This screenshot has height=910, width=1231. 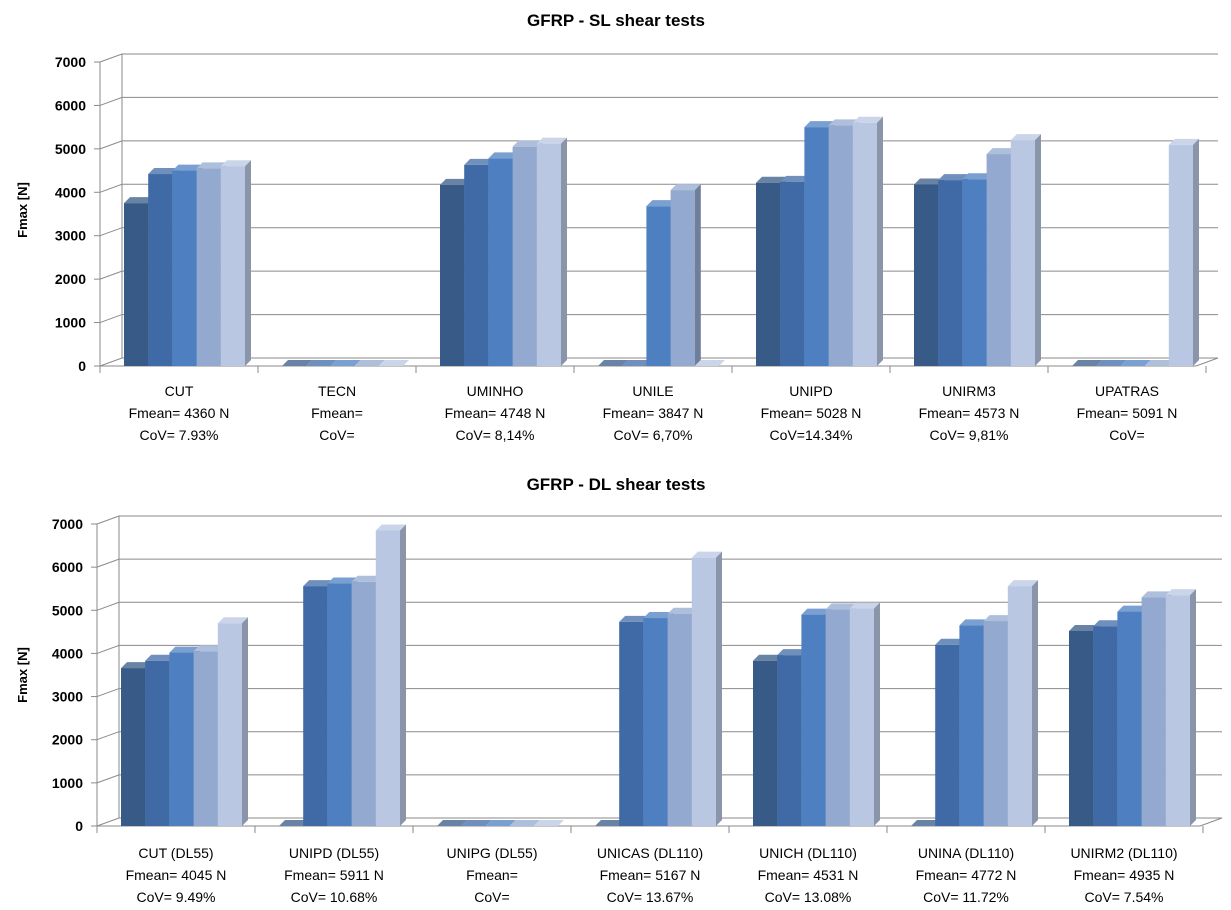 What do you see at coordinates (67, 610) in the screenshot?
I see `y-tick-label: 5000` at bounding box center [67, 610].